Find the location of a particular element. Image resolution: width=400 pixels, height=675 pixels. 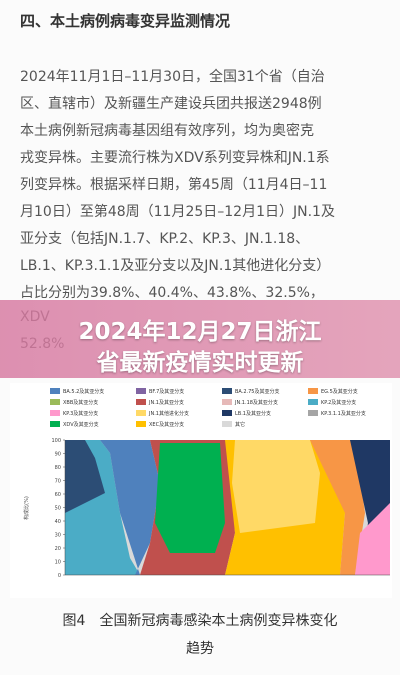

y-tick-label: 50 is located at coordinates (58, 509).